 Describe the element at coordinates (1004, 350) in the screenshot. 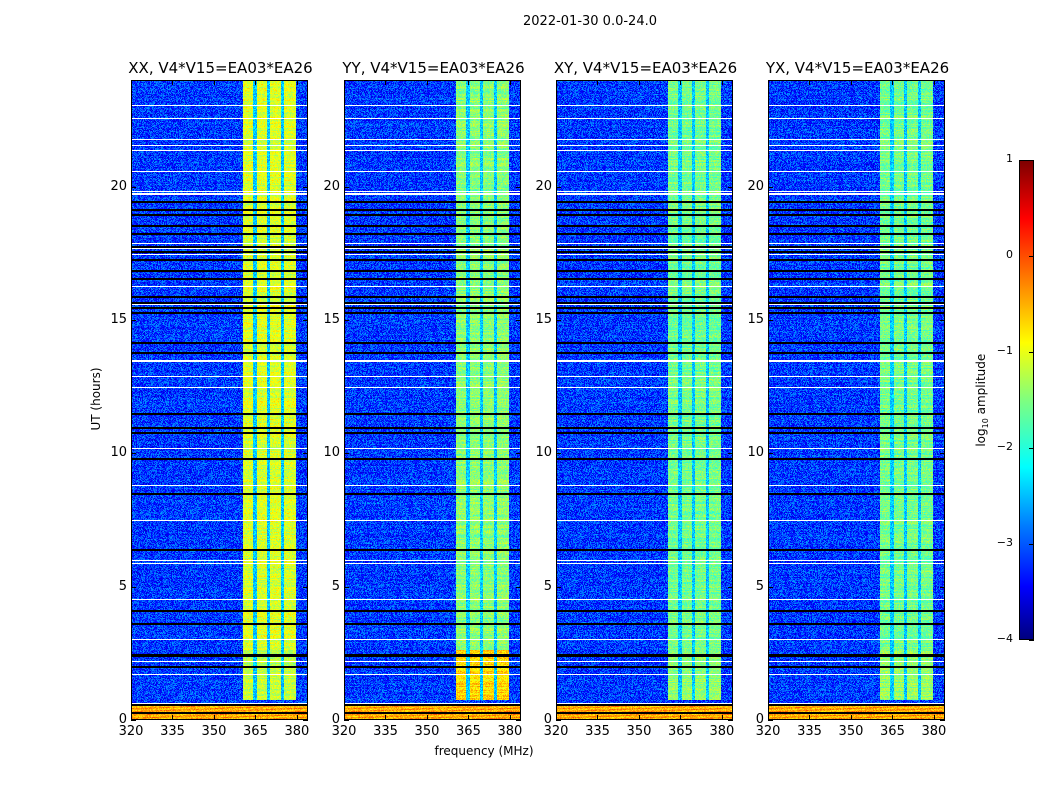

I see `colorbar-tick-label: −1` at that location.